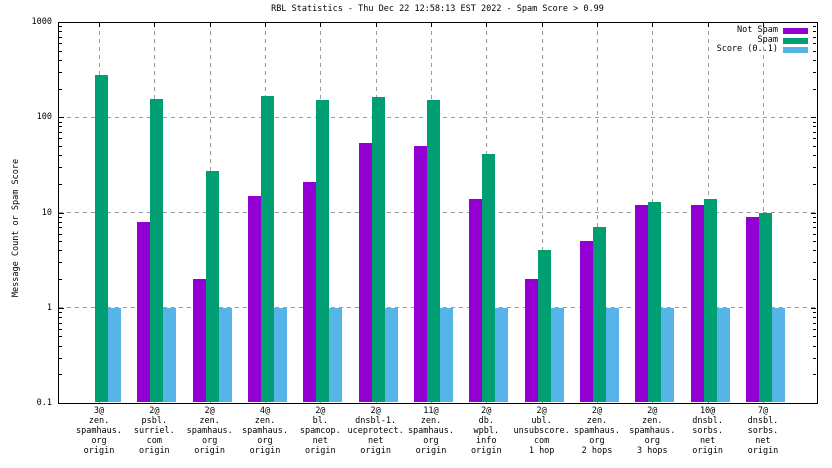 Image resolution: width=832 pixels, height=468 pixels. Describe the element at coordinates (209, 431) in the screenshot. I see `x-category-label: 2@ zen. spamhaus. org origin` at that location.